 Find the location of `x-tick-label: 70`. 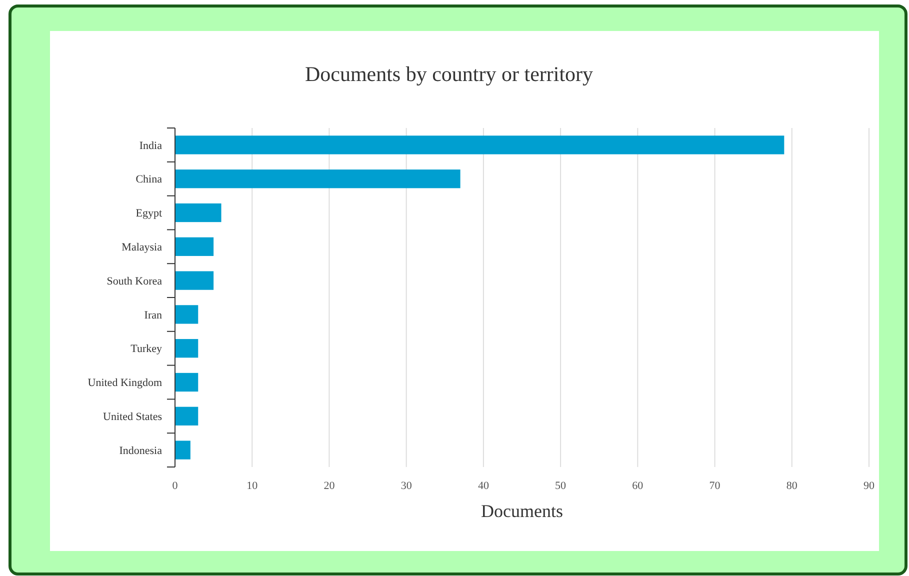

x-tick-label: 70 is located at coordinates (715, 486).